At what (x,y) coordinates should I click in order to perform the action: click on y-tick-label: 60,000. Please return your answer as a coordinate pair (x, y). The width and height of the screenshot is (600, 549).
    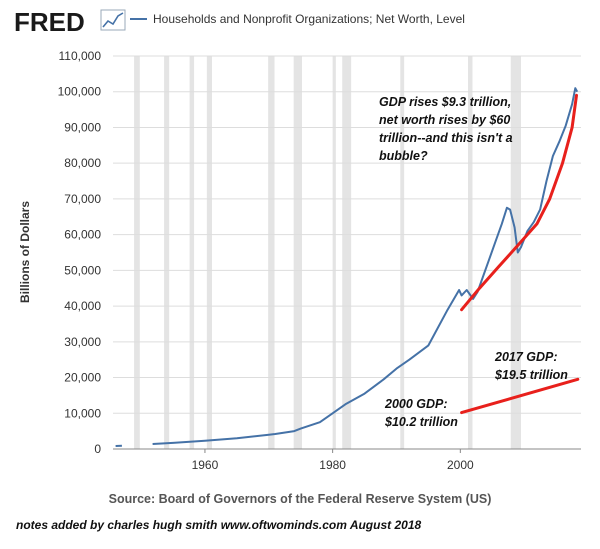
    Looking at the image, I should click on (82, 235).